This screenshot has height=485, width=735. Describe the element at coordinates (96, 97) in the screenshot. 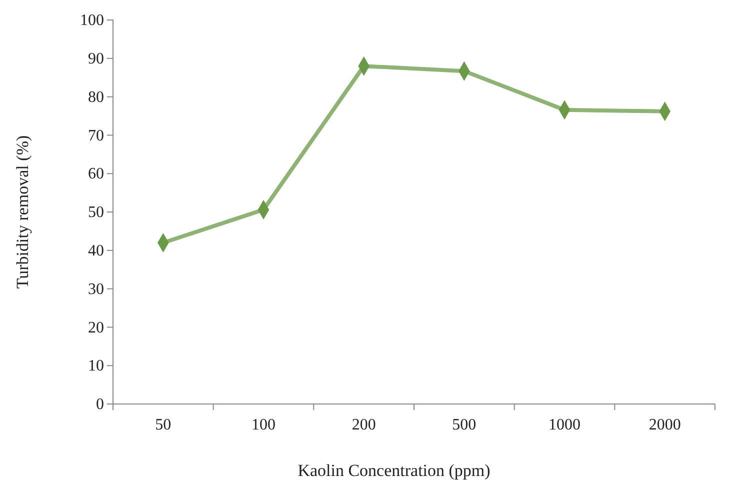

I see `y-tick-label: 80` at that location.